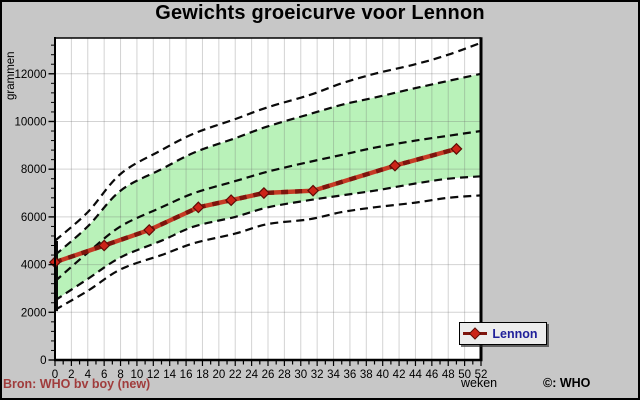  What do you see at coordinates (448, 375) in the screenshot?
I see `x-tick-label: 48` at bounding box center [448, 375].